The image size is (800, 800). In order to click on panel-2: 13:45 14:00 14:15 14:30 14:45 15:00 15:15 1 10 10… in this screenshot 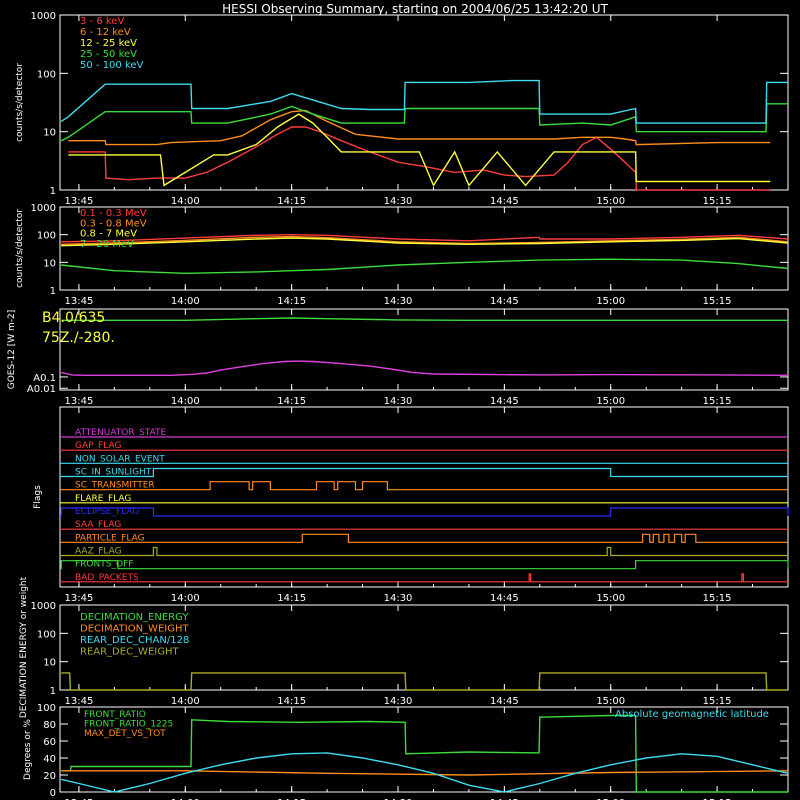, I will do `click(402, 255)`.